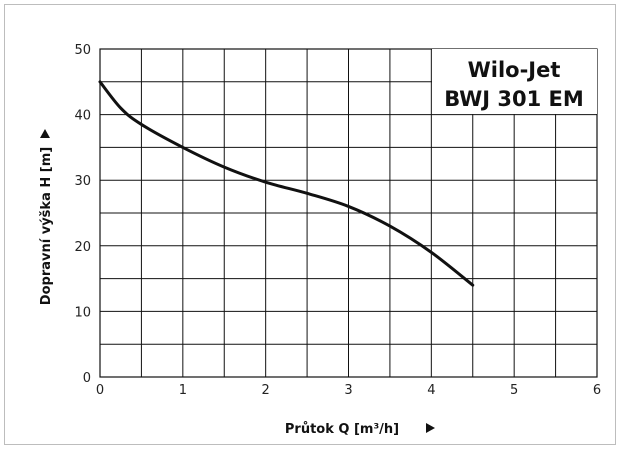 Image resolution: width=624 pixels, height=455 pixels. I want to click on x-axis-arrow-icon, so click(430, 428).